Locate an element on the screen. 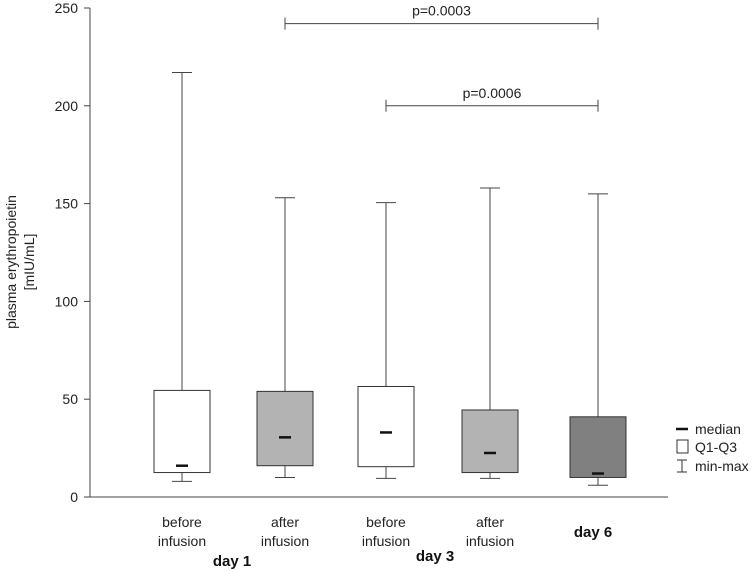 The height and width of the screenshot is (571, 755). y-tick-label: 250 is located at coordinates (67, 8).